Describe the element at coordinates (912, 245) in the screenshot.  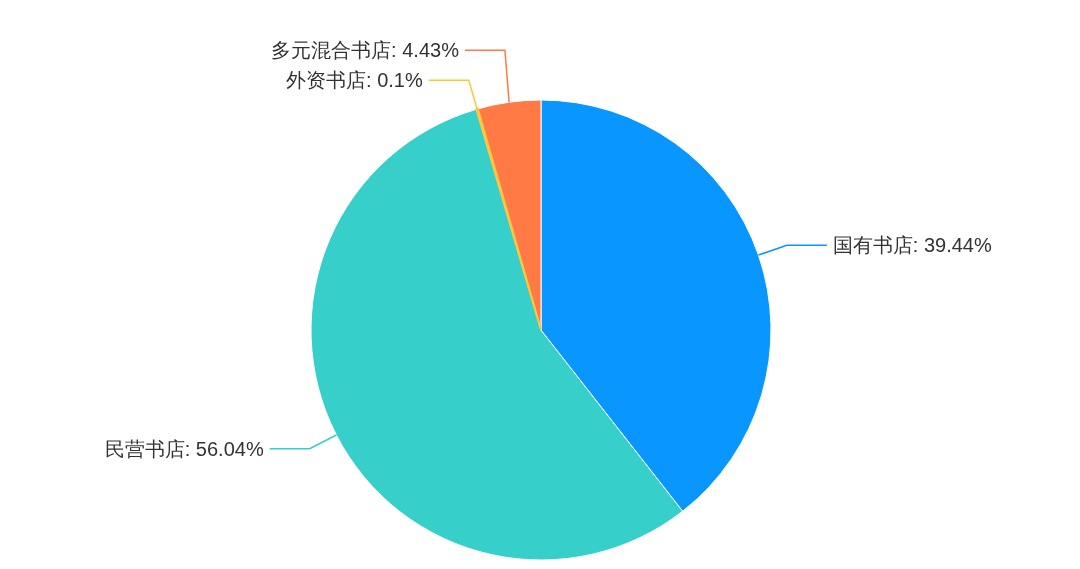
I see `slice-label: 国有书店: 39.44%` at that location.